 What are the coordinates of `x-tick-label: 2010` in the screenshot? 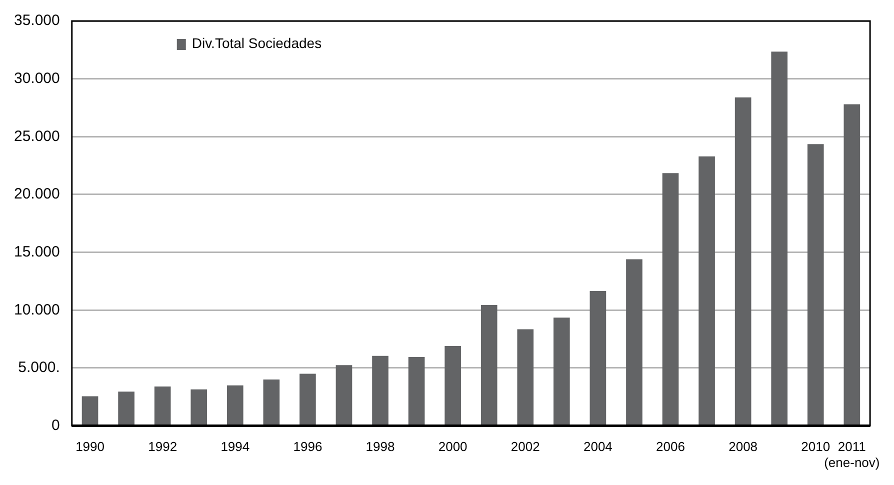 It's located at (815, 446).